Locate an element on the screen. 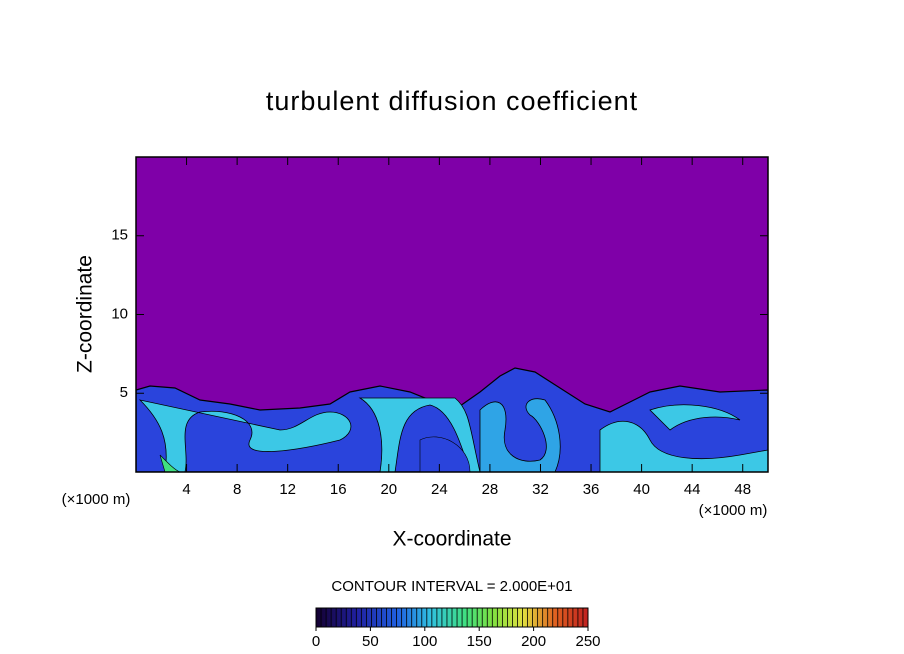 This screenshot has width=904, height=654. x-tick-label: 48 is located at coordinates (742, 489).